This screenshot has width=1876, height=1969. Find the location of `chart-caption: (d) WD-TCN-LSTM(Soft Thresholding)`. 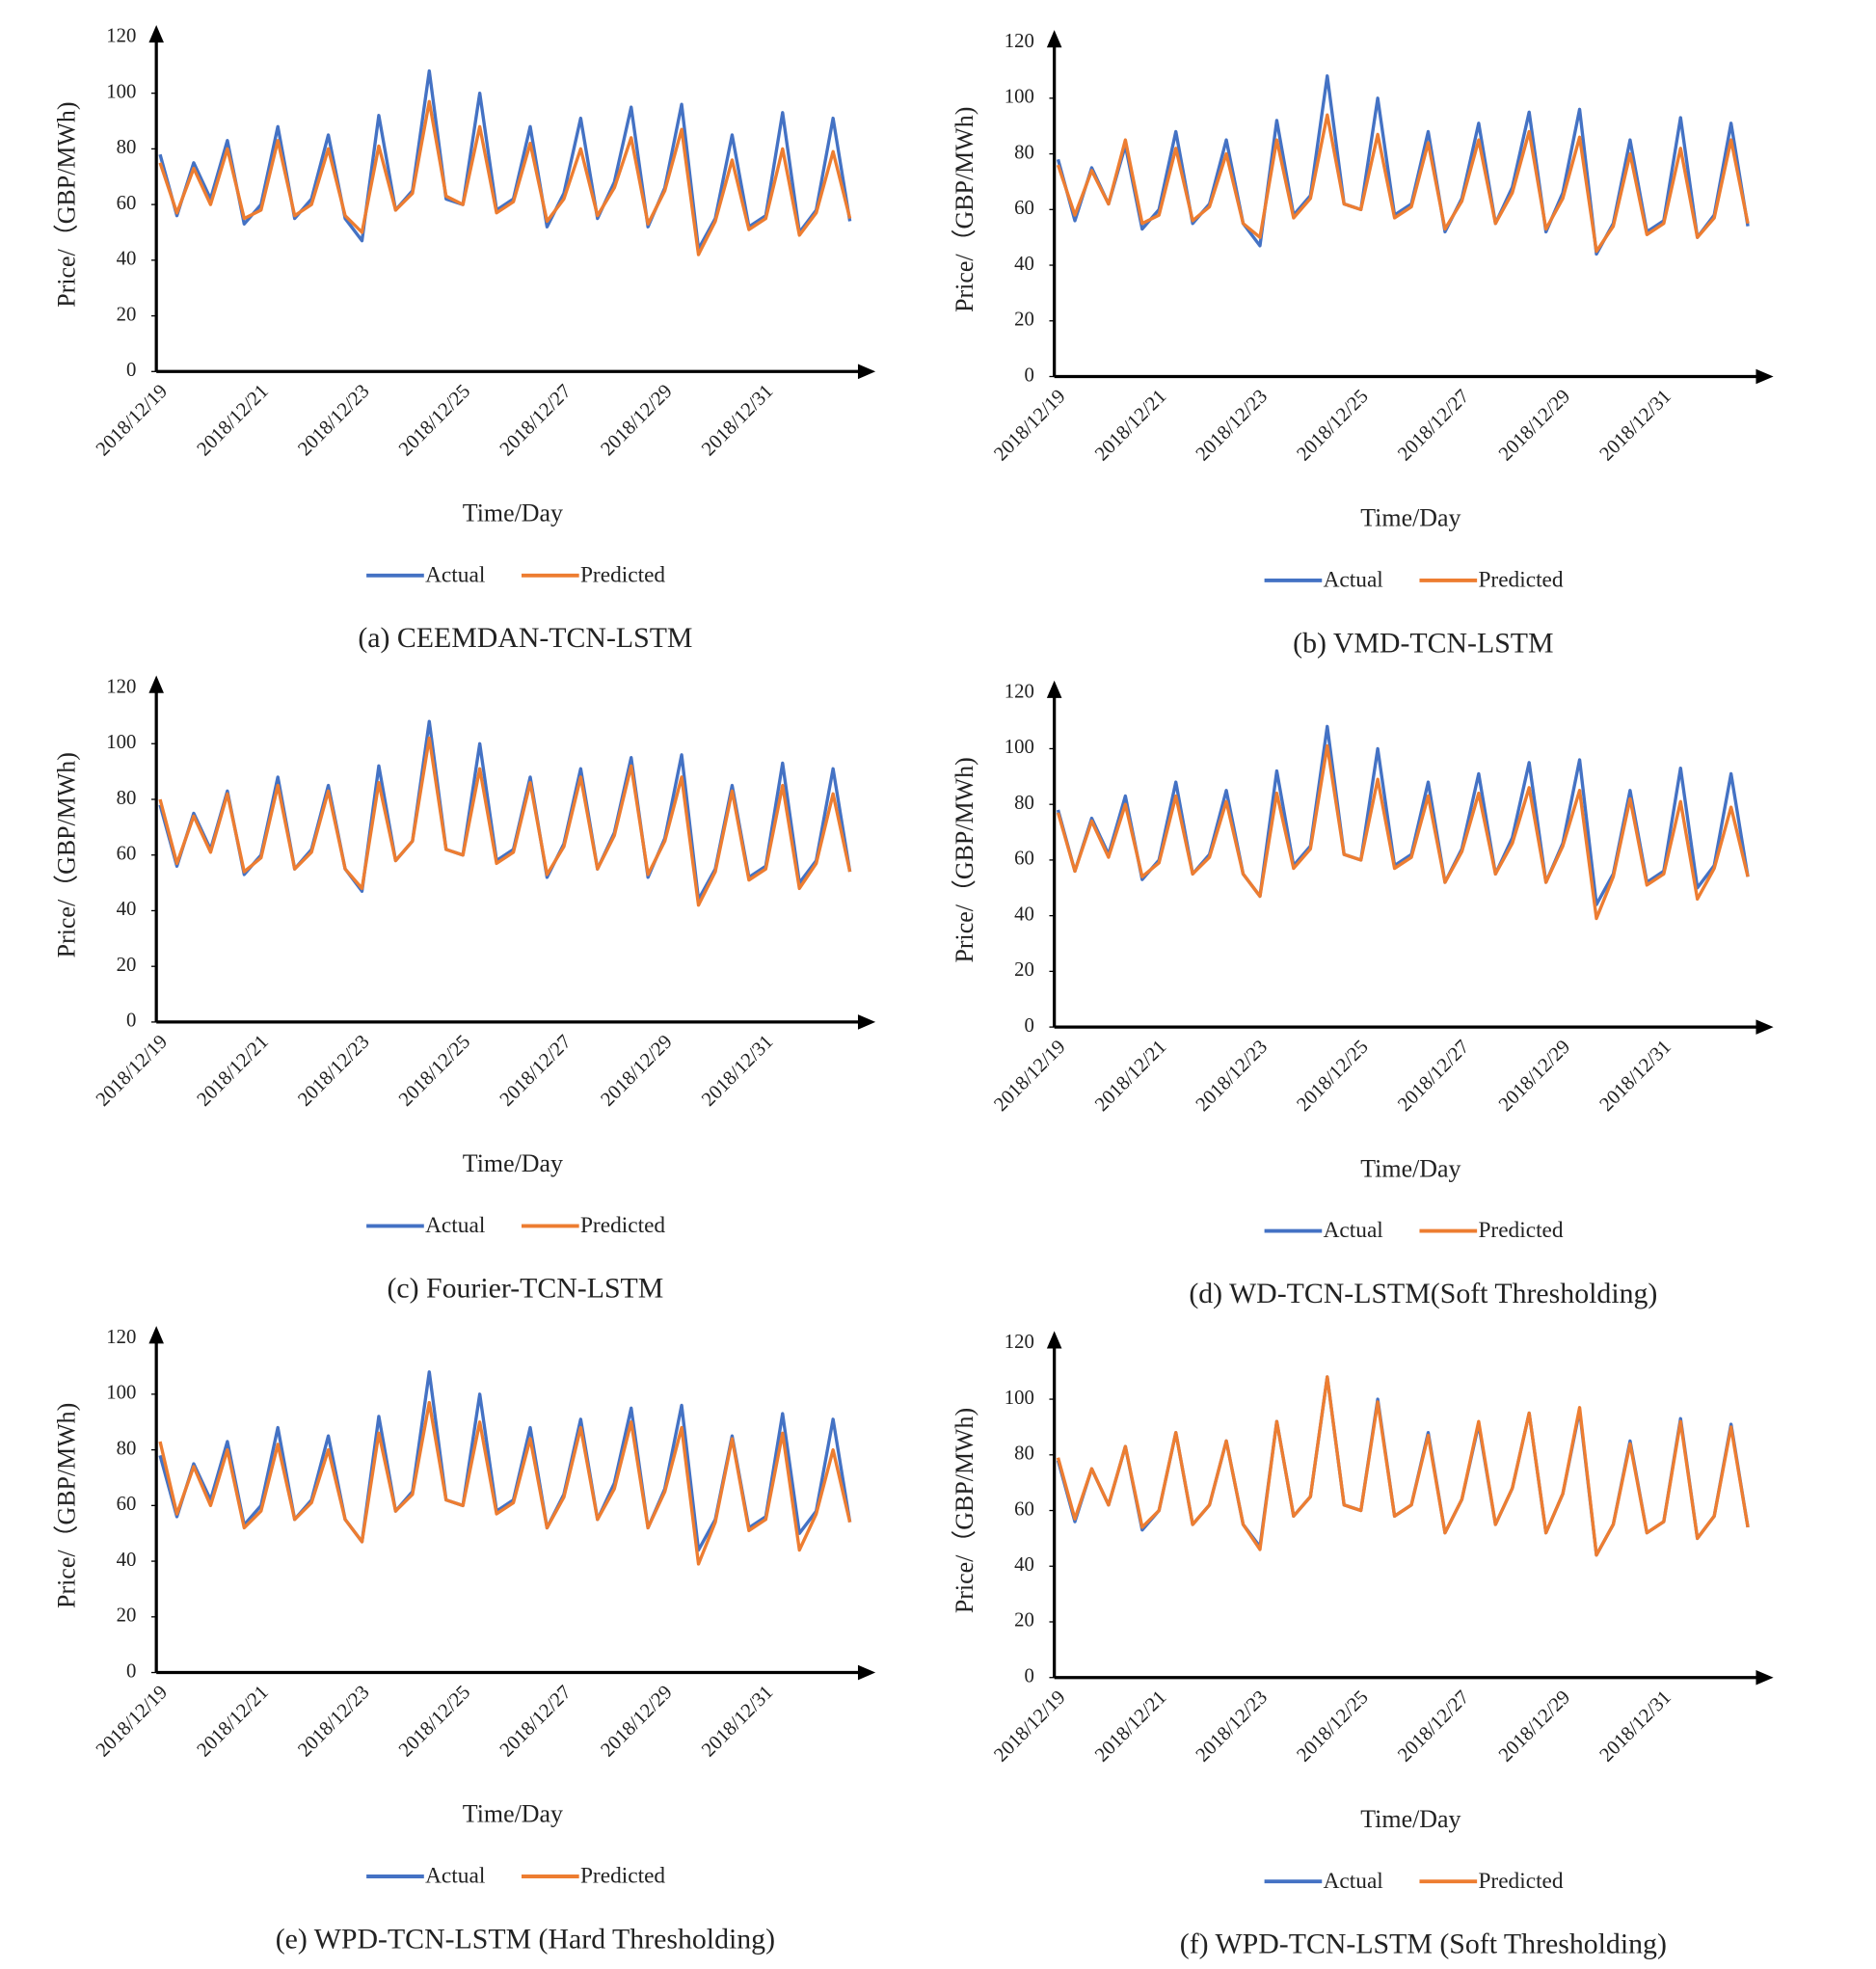

chart-caption: (d) WD-TCN-LSTM(Soft Thresholding) is located at coordinates (1423, 1294).